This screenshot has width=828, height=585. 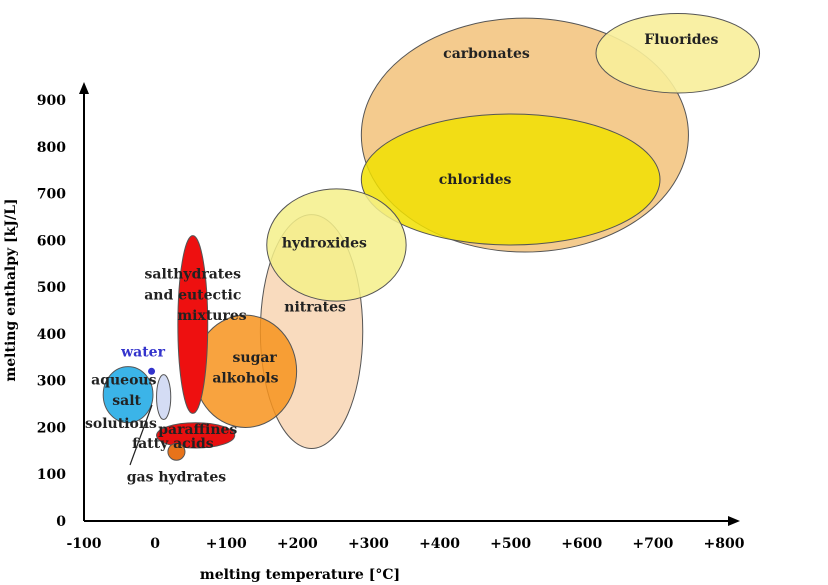 What do you see at coordinates (300, 575) in the screenshot?
I see `x-axis-title: melting temperature [°C]` at bounding box center [300, 575].